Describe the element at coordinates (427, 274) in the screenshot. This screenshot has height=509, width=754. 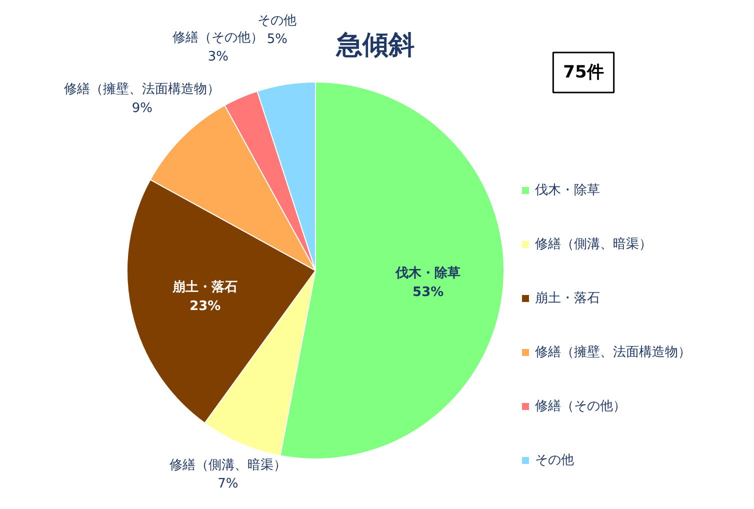
I see `slice-label: 伐木・除草` at that location.